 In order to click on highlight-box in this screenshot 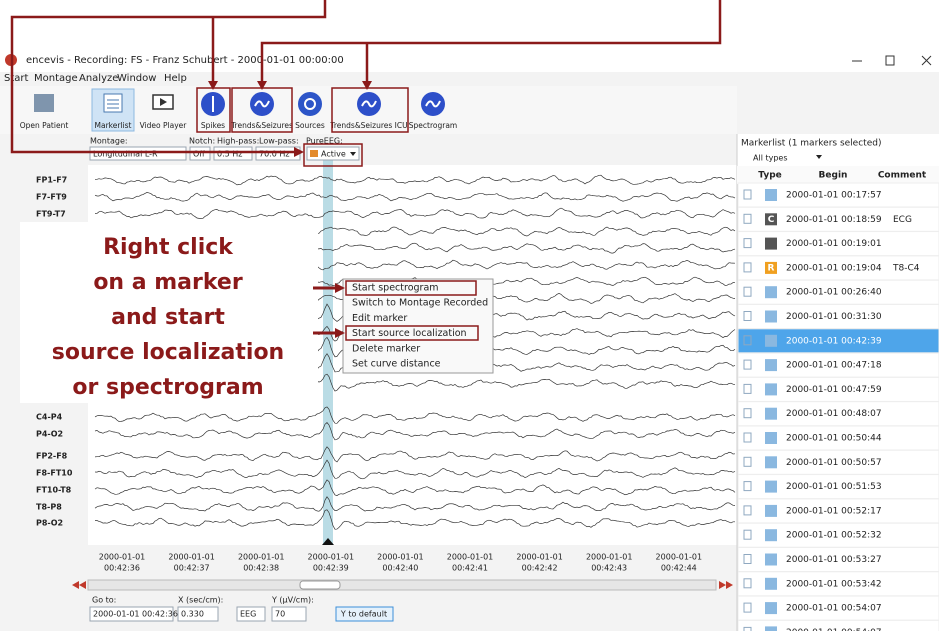, I will do `click(333, 155)`.